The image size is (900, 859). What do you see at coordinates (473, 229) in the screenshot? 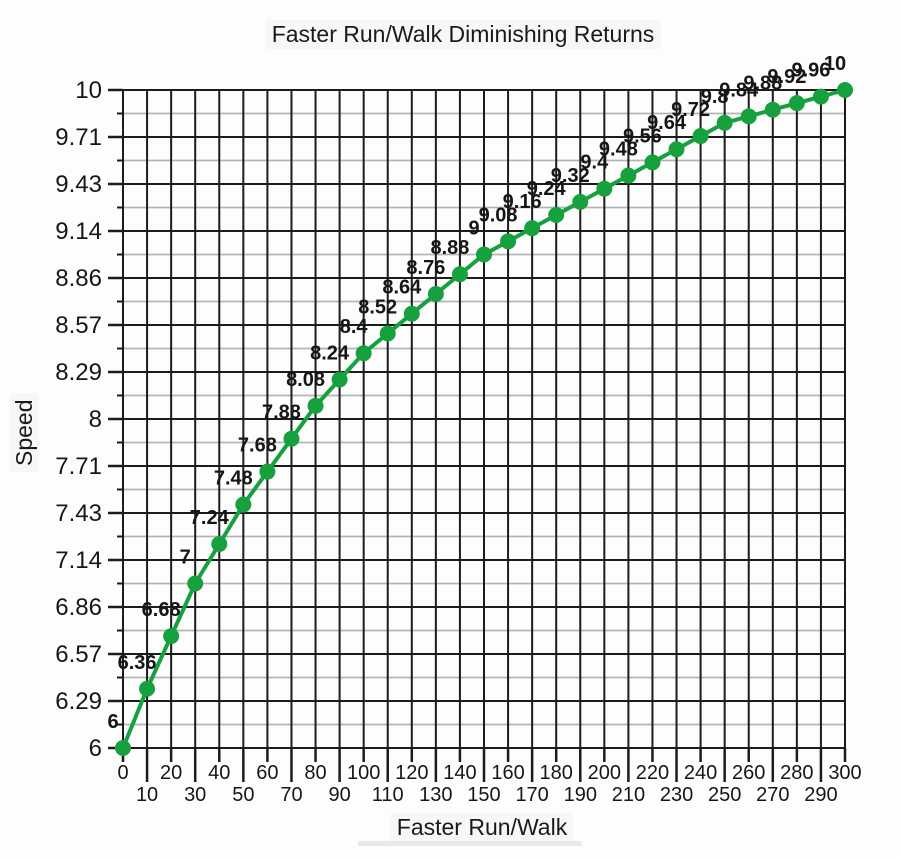
I see `data-point-label: 9` at bounding box center [473, 229].